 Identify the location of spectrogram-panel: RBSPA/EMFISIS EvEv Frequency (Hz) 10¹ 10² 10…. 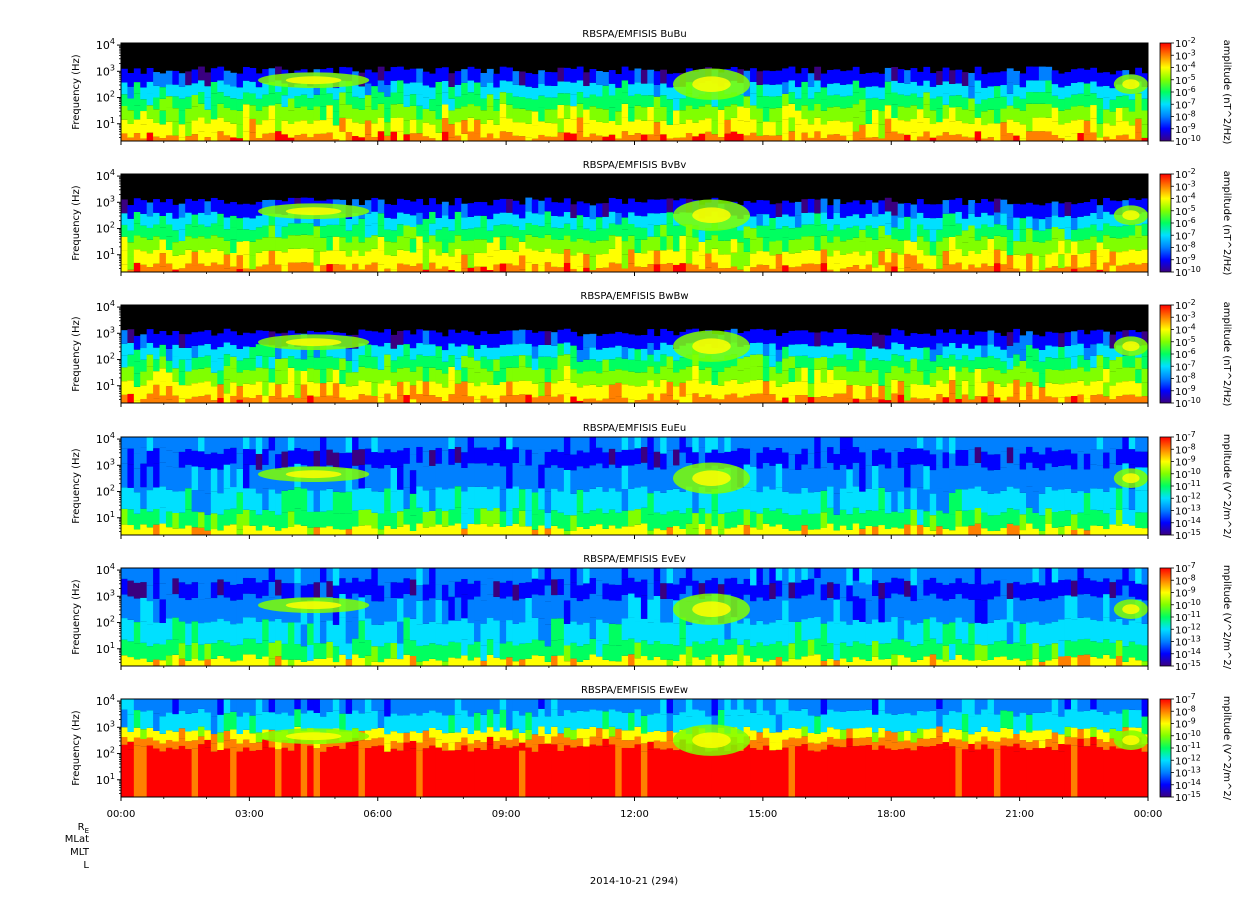
(651, 613).